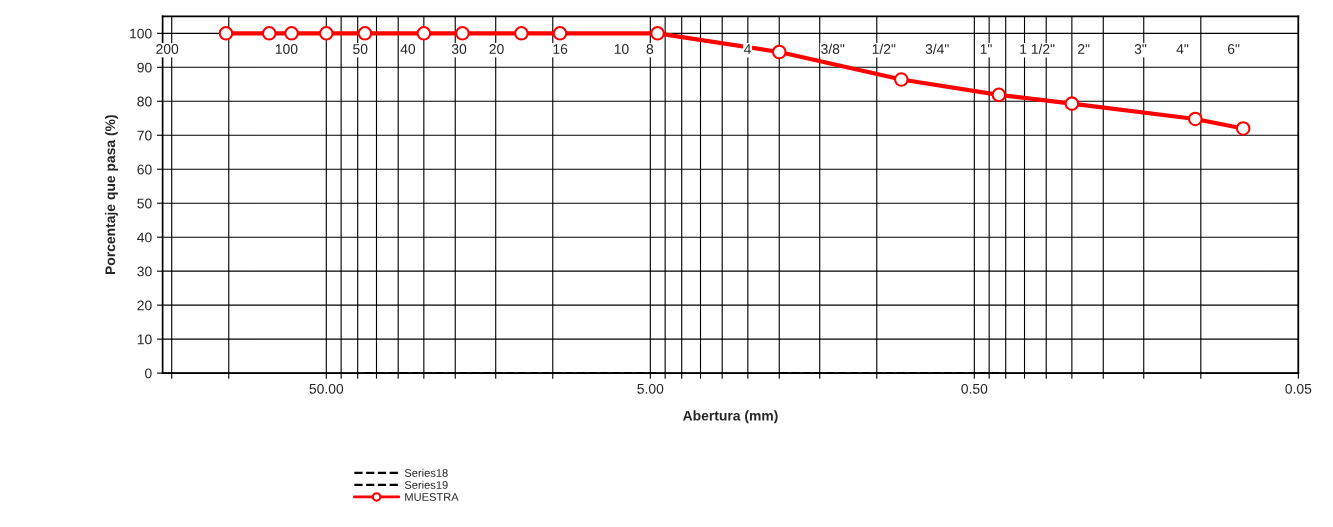  What do you see at coordinates (360, 49) in the screenshot?
I see `annotation: 50` at bounding box center [360, 49].